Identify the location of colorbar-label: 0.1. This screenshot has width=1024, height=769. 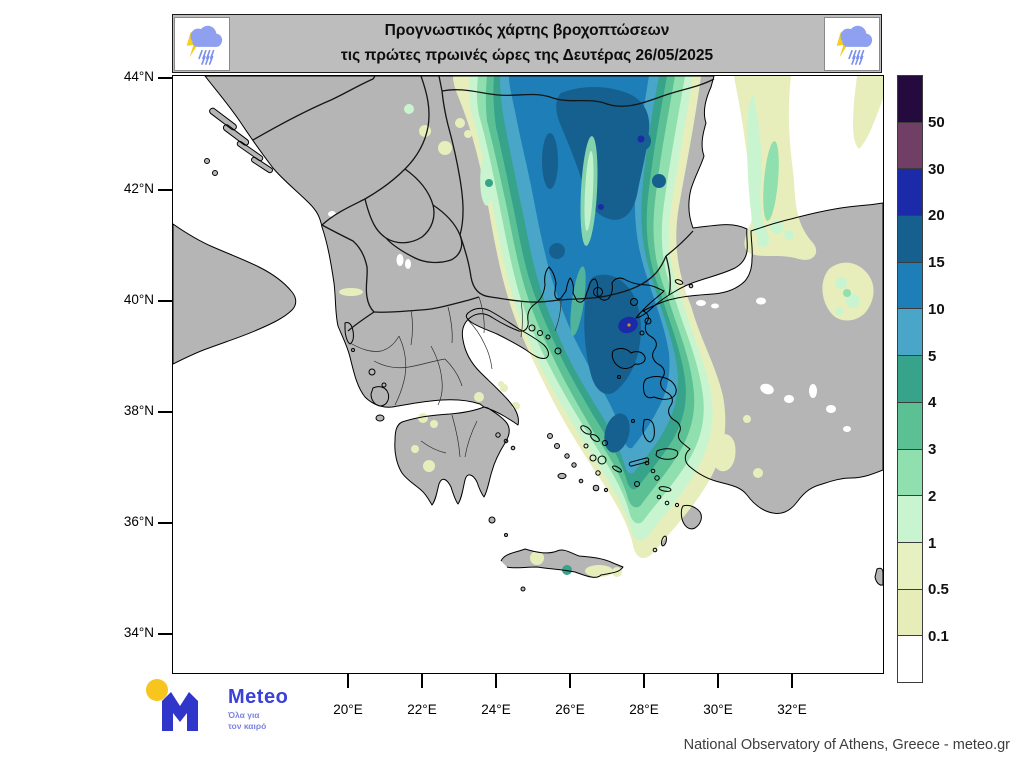
(938, 637).